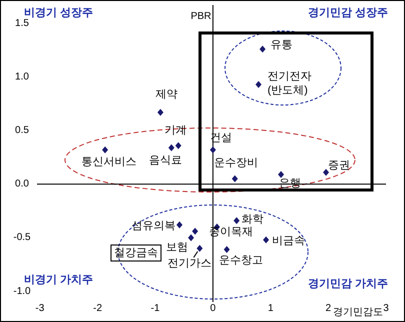 The height and width of the screenshot is (322, 405). I want to click on x-tick-label: 3, so click(386, 308).